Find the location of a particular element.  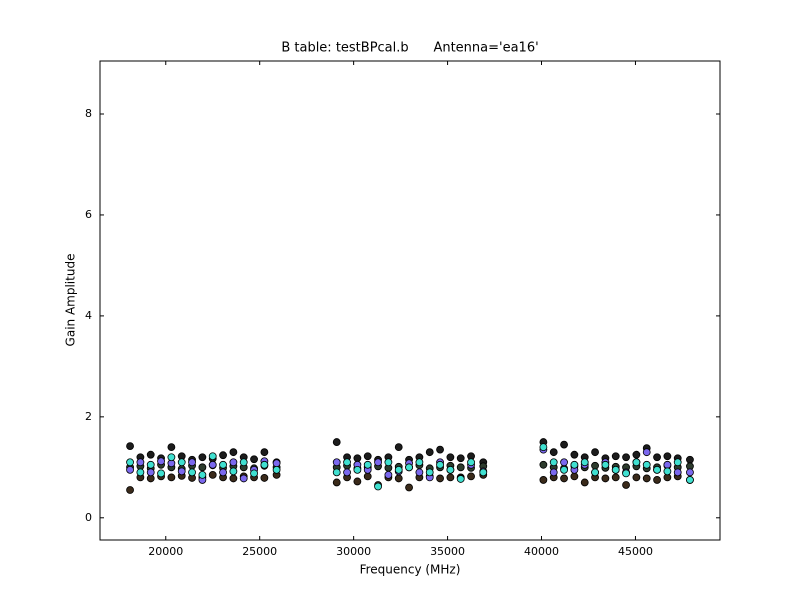

x-tick-label: 35000 is located at coordinates (447, 551).